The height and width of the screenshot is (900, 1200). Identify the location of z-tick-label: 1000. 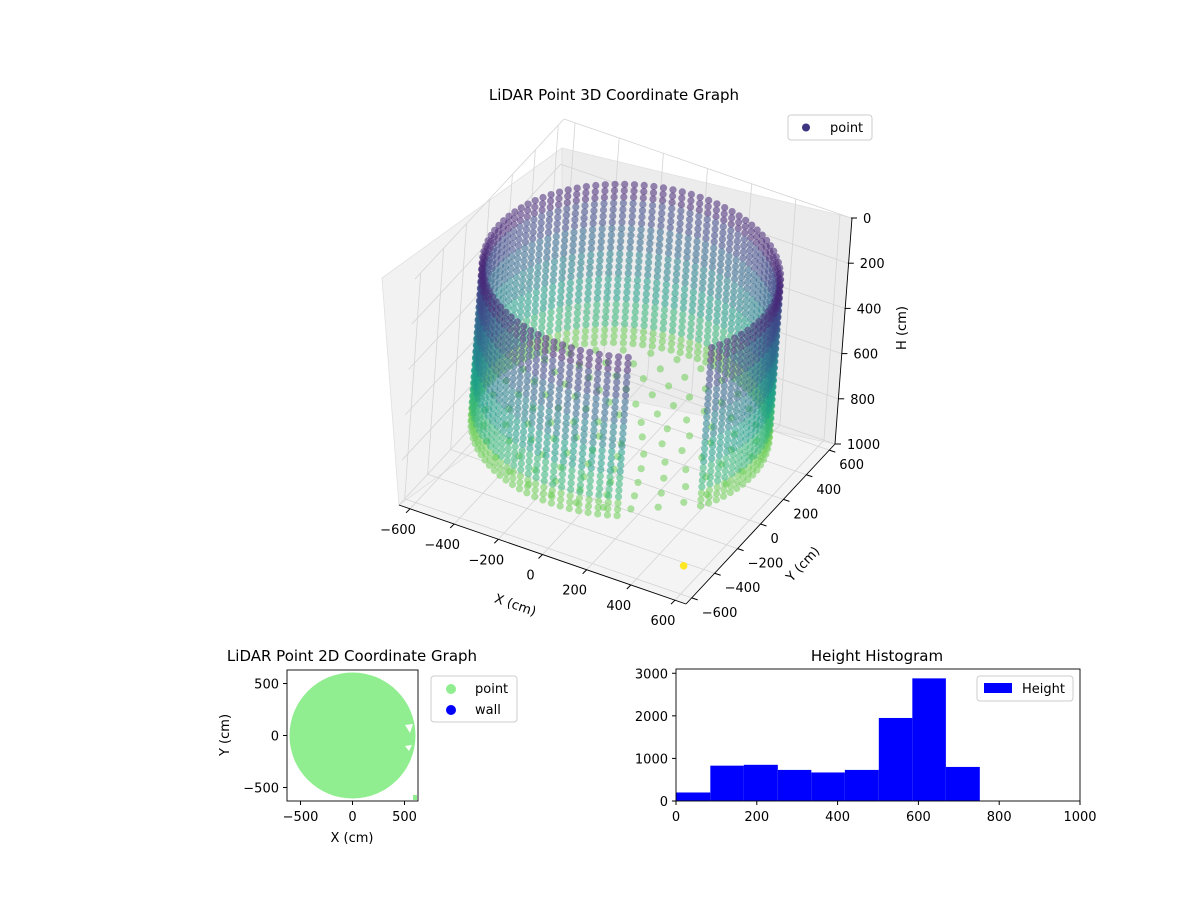
(863, 445).